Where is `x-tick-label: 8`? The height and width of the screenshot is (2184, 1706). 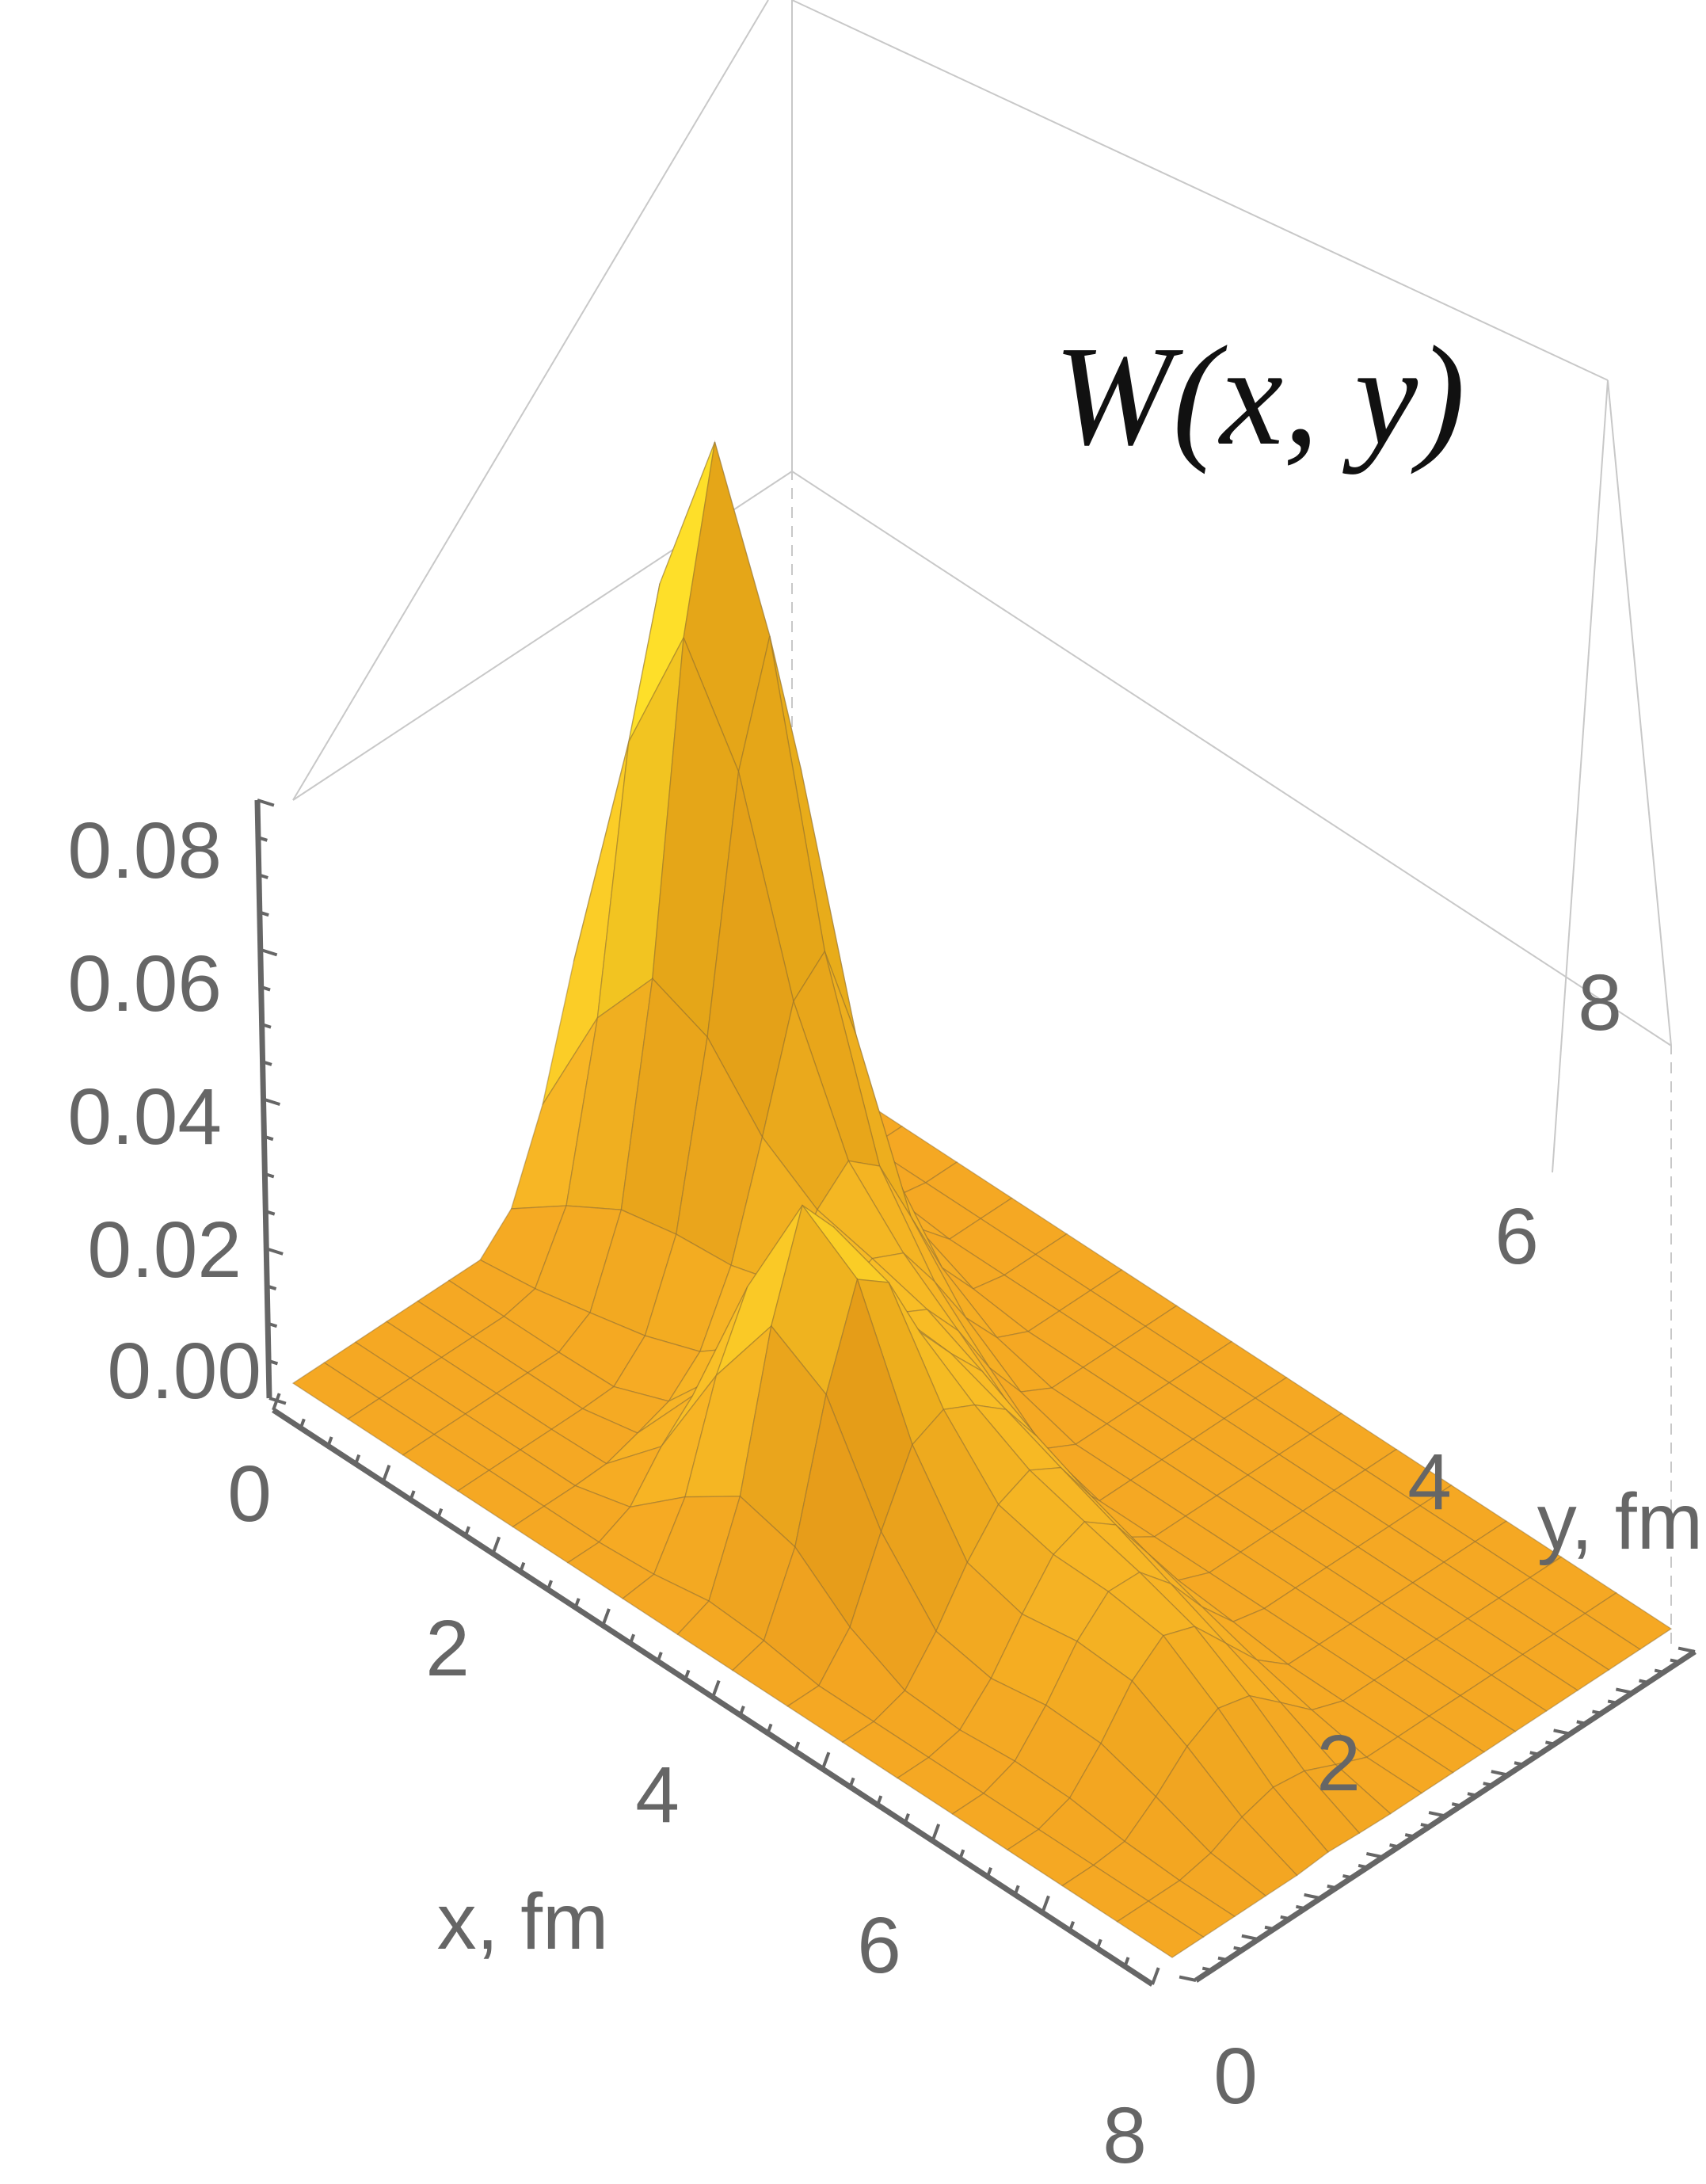 x-tick-label: 8 is located at coordinates (1124, 2135).